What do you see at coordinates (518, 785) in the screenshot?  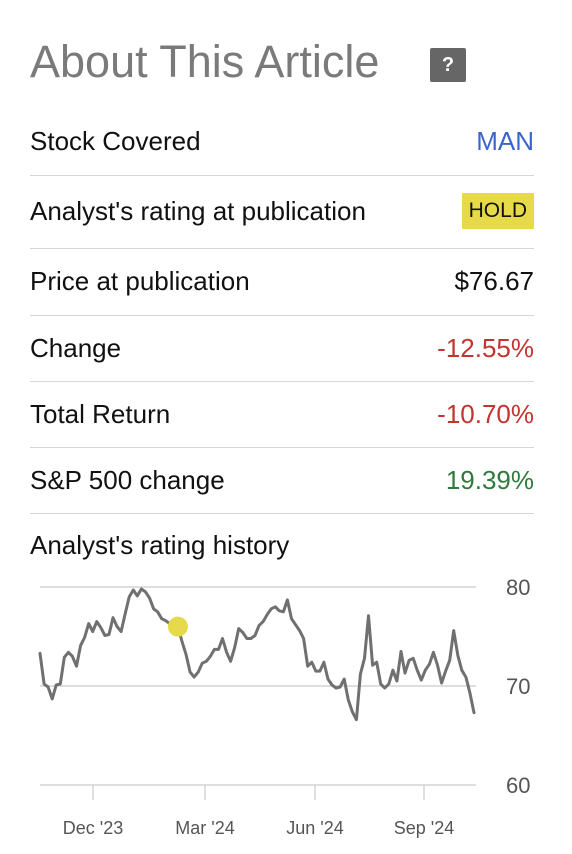 I see `y-tick-label: 60` at bounding box center [518, 785].